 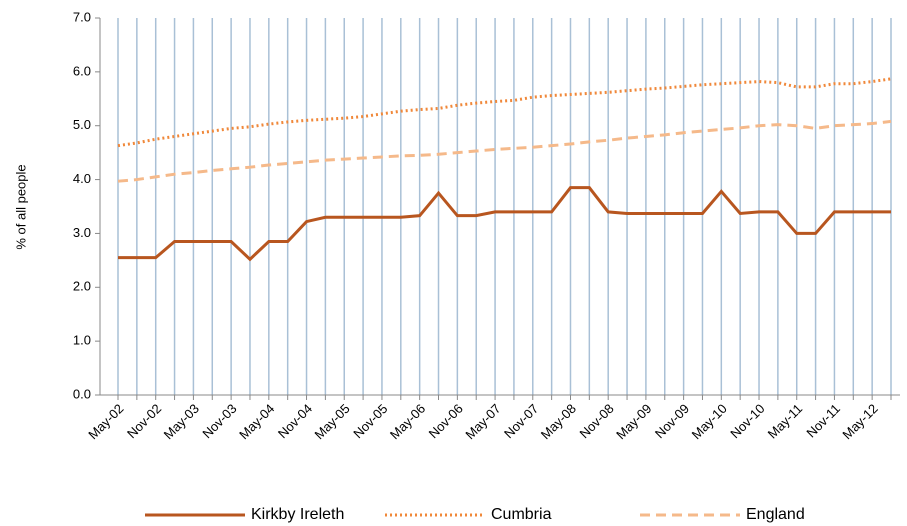 What do you see at coordinates (521, 421) in the screenshot?
I see `x-tick-label: Nov-07` at bounding box center [521, 421].